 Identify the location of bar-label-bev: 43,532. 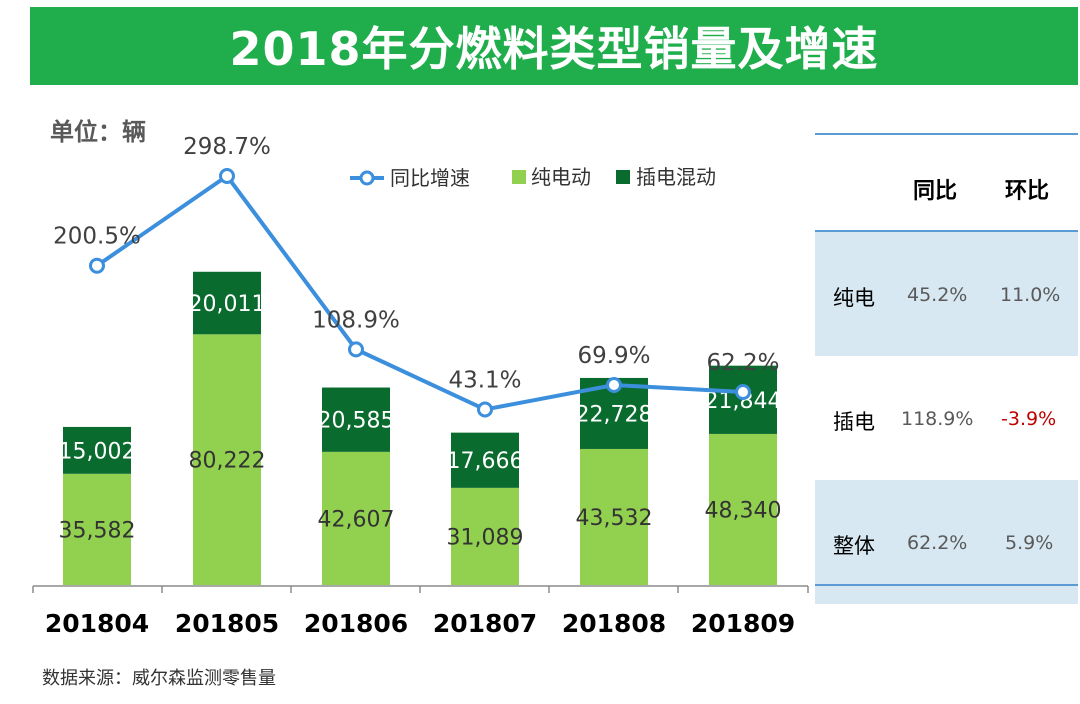
(614, 518).